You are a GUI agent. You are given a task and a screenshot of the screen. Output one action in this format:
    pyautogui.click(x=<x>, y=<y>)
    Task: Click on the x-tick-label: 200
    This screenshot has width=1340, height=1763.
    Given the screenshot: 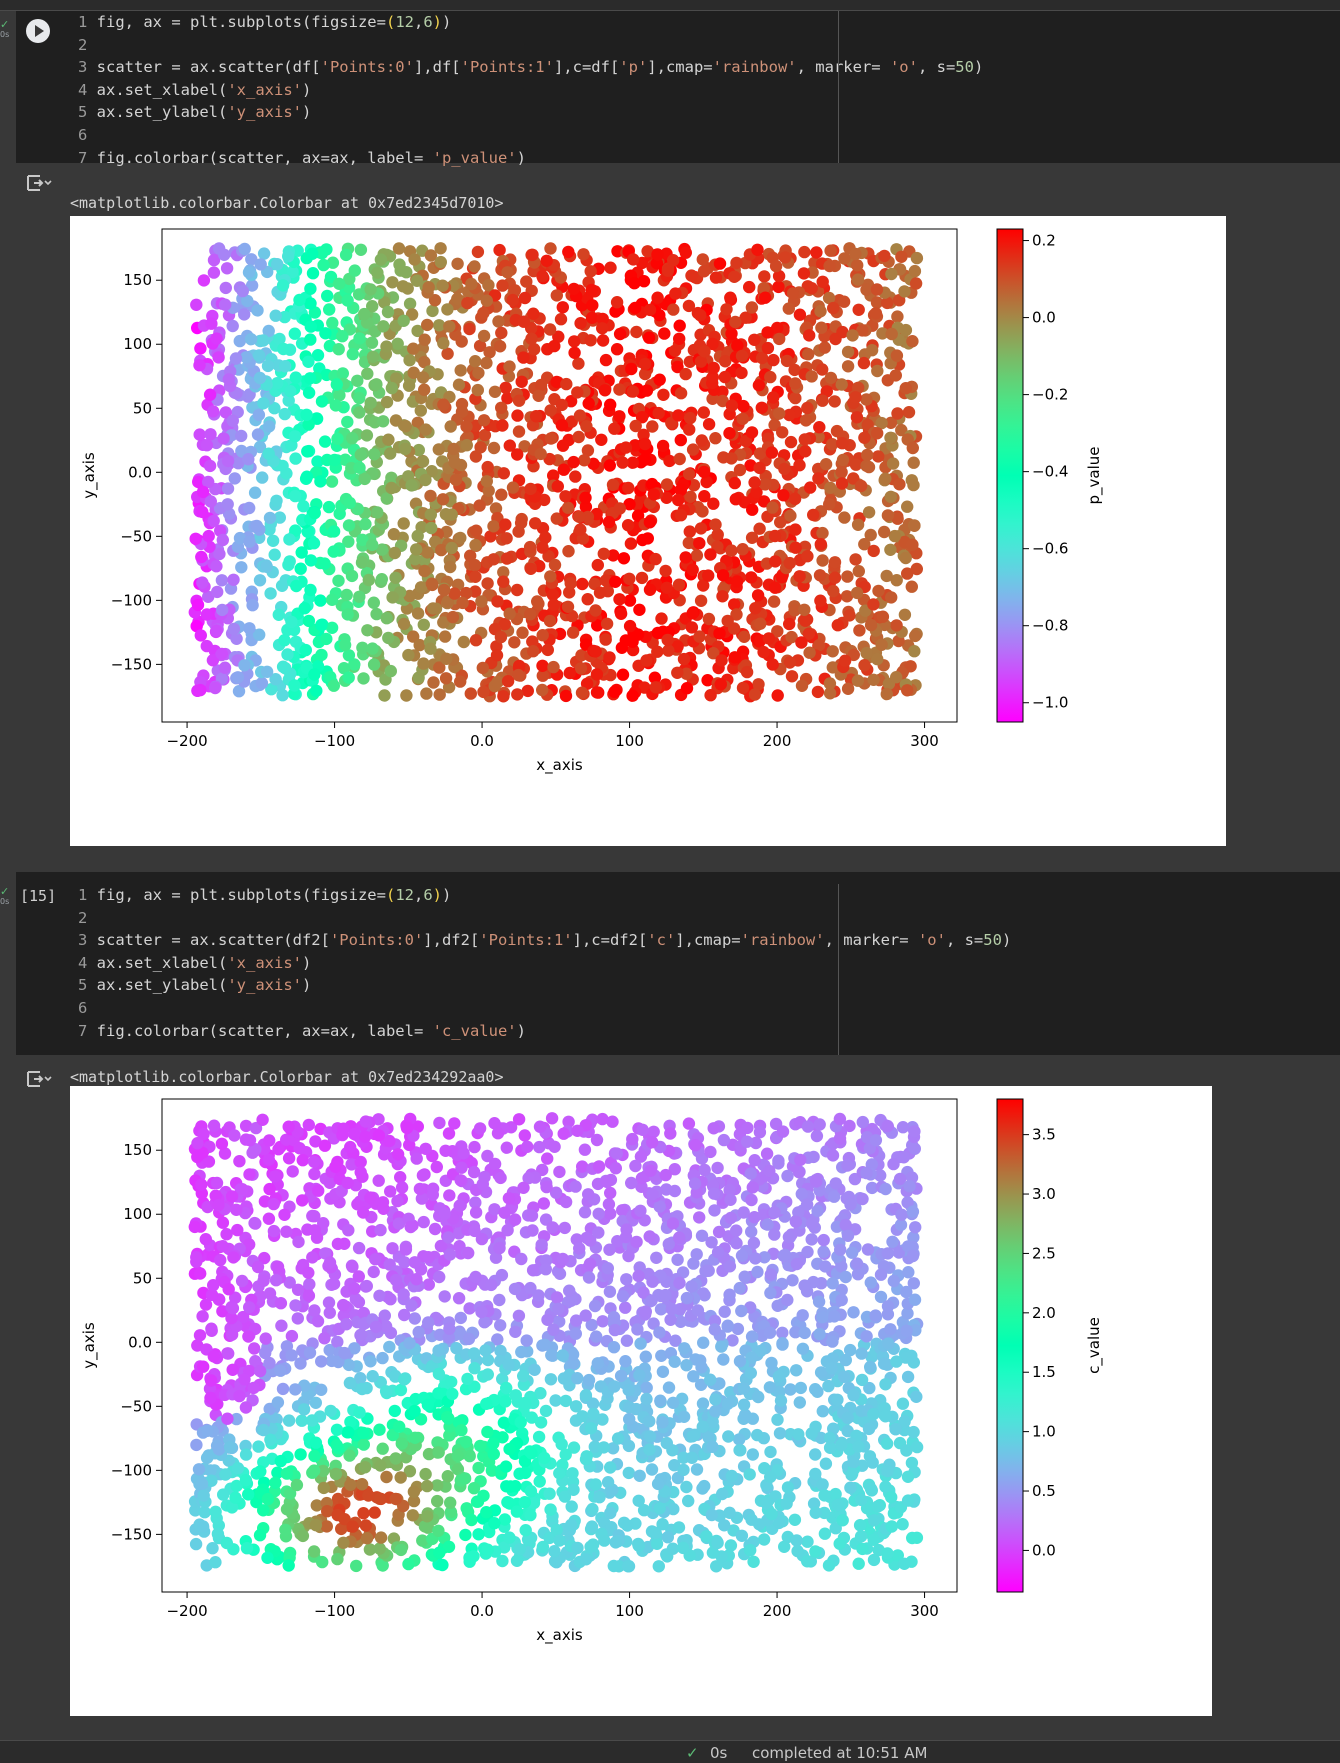 What is the action you would take?
    pyautogui.click(x=777, y=741)
    